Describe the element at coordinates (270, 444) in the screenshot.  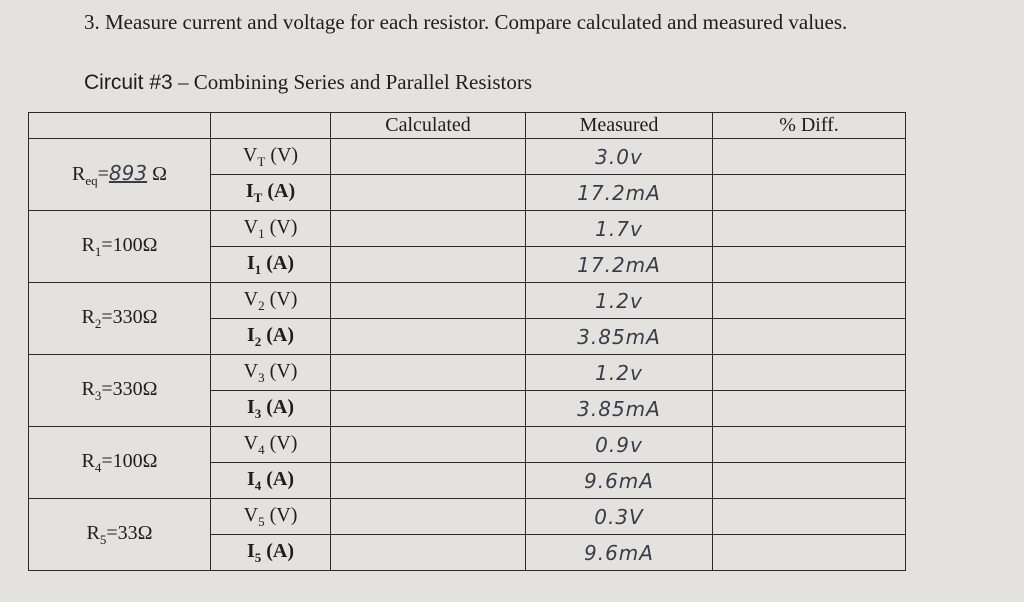
I see `quantity-cell: V4 (V)` at that location.